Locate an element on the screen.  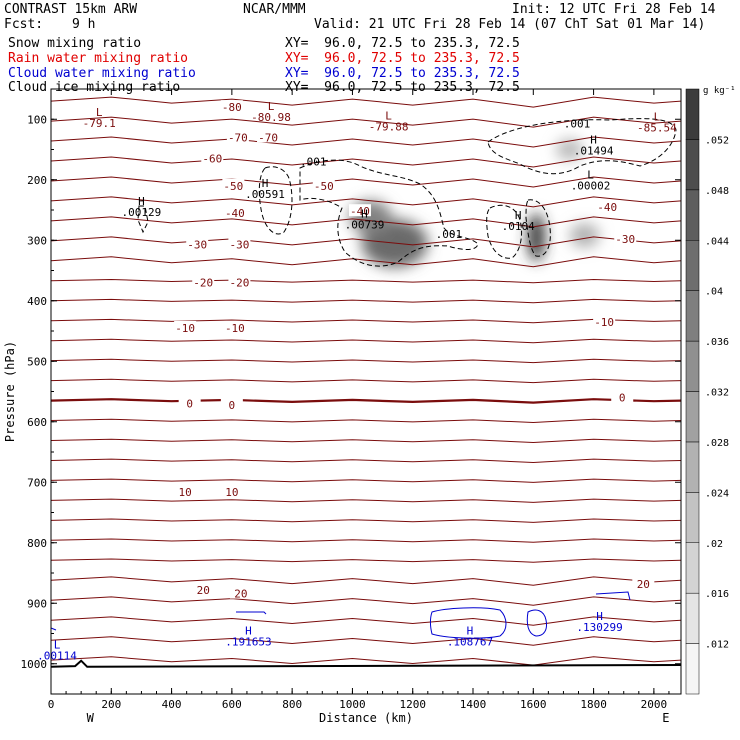
temperature-label-11: -30 is located at coordinates (625, 239).